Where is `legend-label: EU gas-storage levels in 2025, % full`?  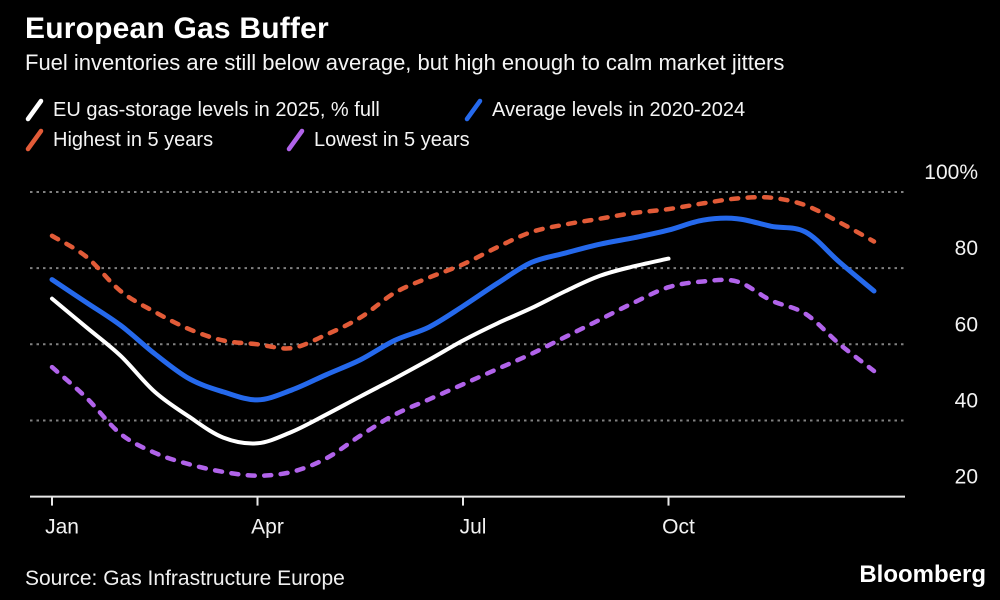
legend-label: EU gas-storage levels in 2025, % full is located at coordinates (216, 109).